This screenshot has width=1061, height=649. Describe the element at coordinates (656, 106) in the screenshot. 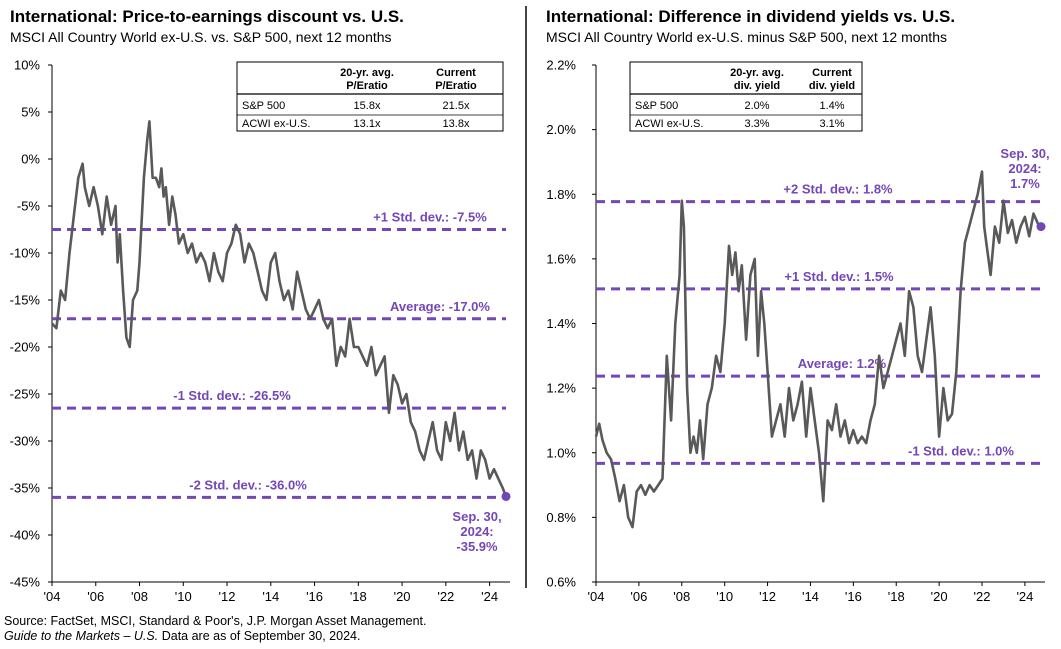

I see `right-table-row-label: S&P 500` at that location.